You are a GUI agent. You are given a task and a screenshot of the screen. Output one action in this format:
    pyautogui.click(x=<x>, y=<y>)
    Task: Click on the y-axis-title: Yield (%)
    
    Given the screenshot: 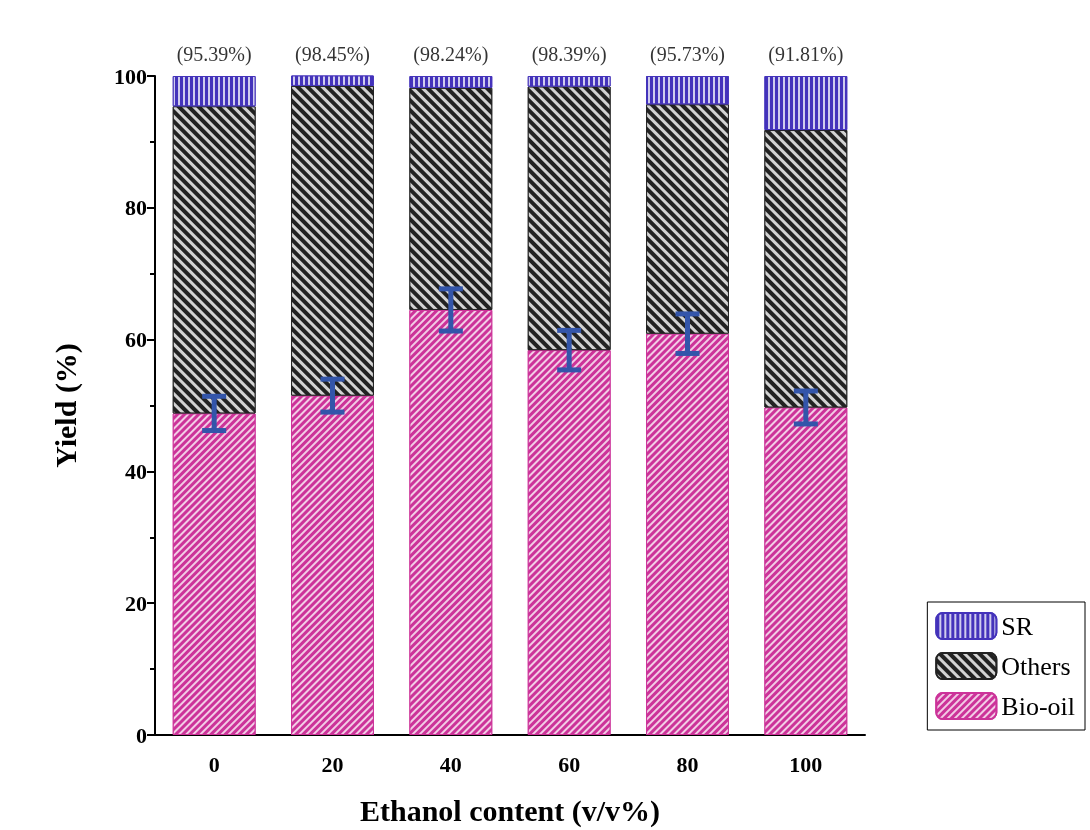 What is the action you would take?
    pyautogui.click(x=65, y=405)
    